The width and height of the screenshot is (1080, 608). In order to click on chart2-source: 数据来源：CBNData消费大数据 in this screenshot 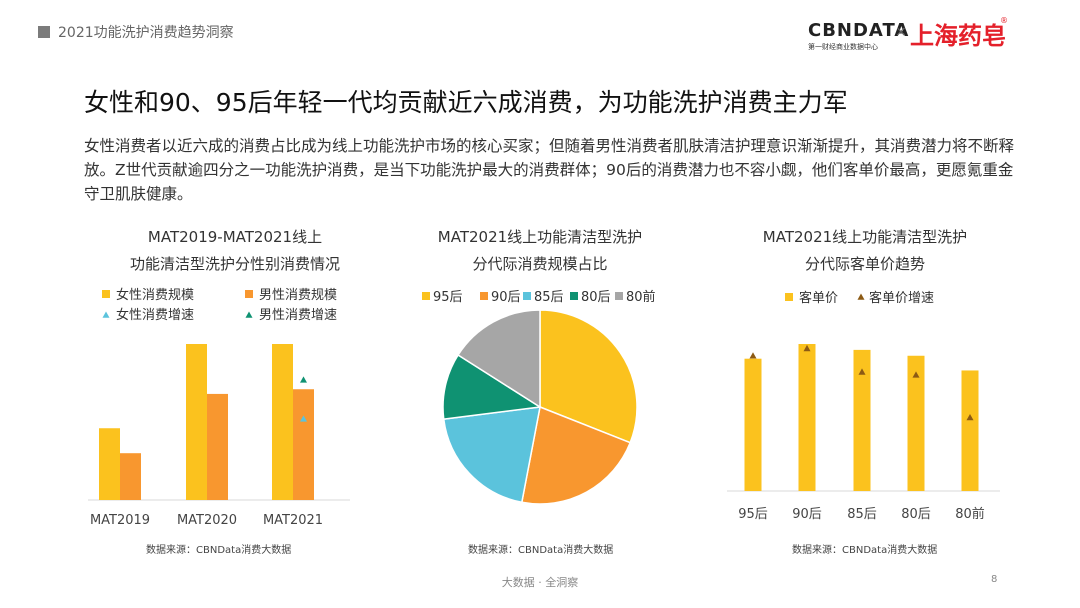, I will do `click(541, 550)`.